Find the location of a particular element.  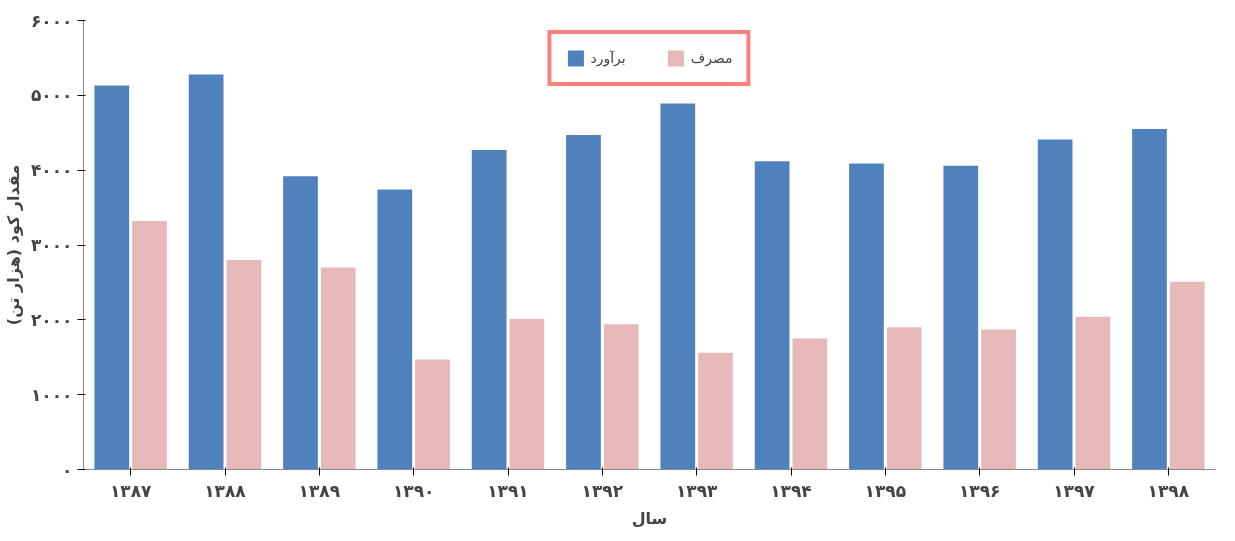

x-tick-label: ۱۳۹۳ is located at coordinates (697, 490).